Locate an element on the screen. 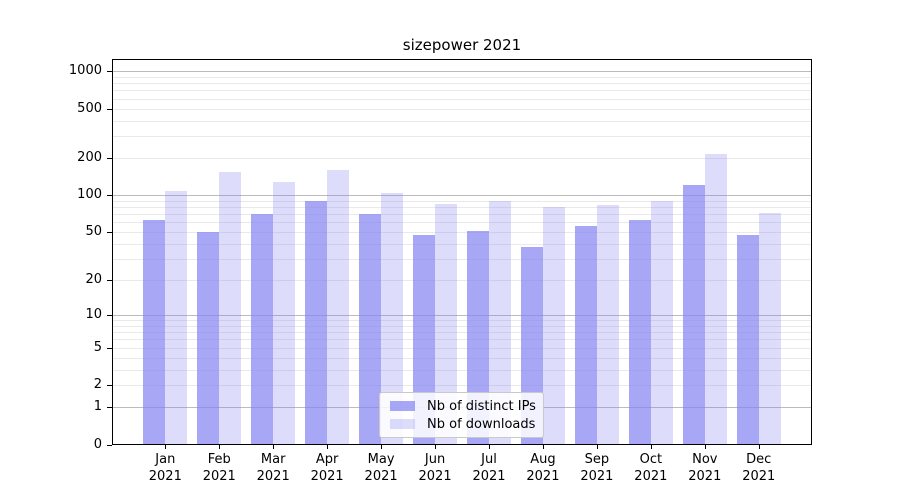 The width and height of the screenshot is (900, 500). x-tick-label-jun: Jun 2021 is located at coordinates (435, 468).